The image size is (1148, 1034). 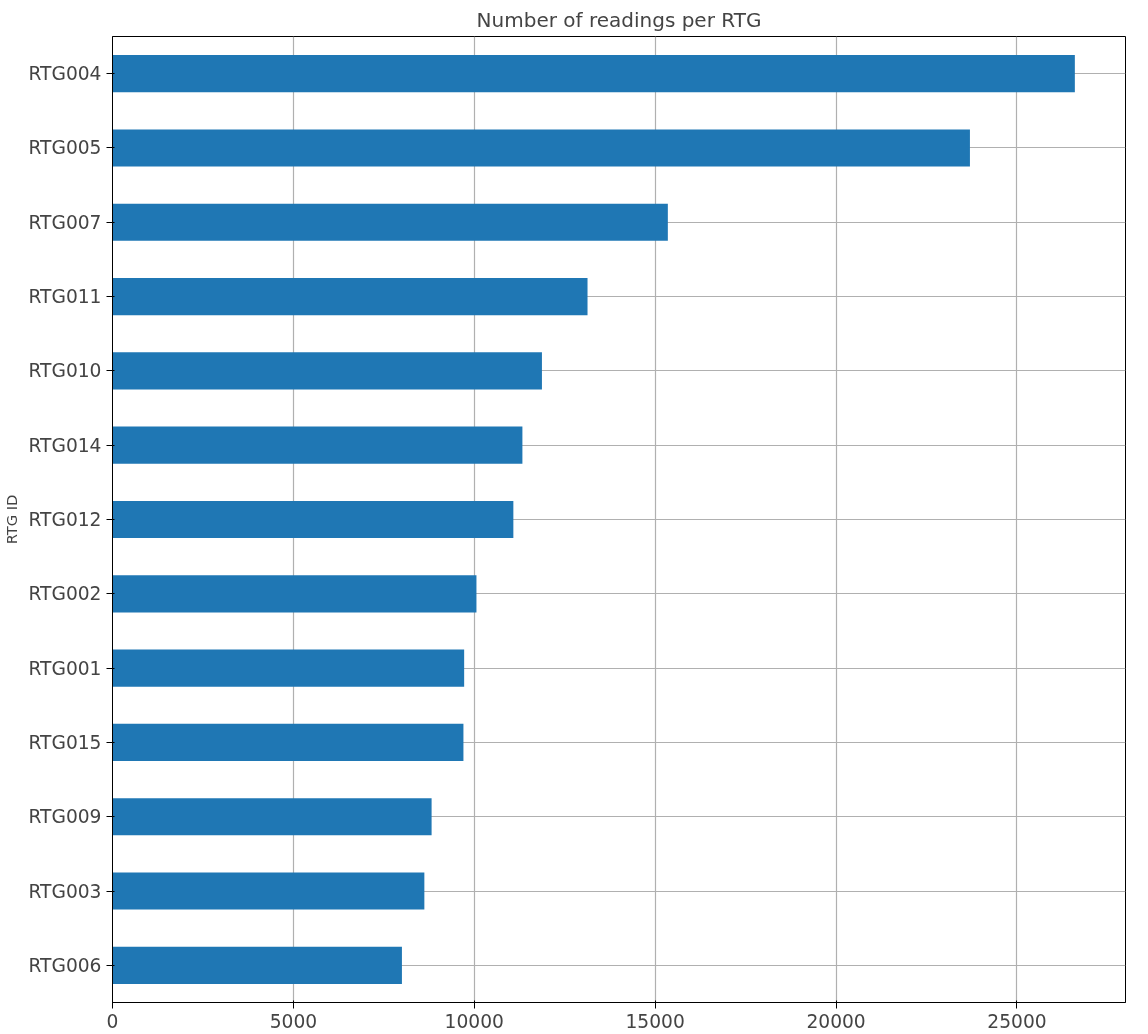 I want to click on x-tick-label: 20000, so click(x=836, y=1021).